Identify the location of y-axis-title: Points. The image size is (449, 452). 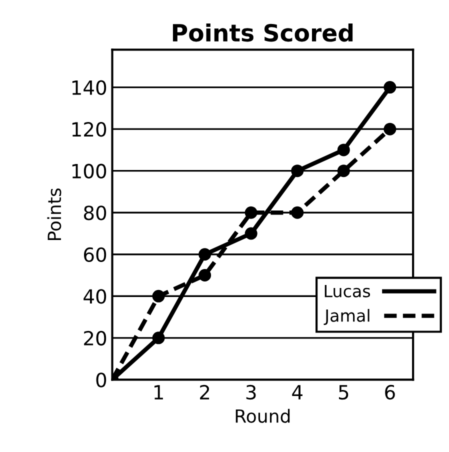
(54, 214).